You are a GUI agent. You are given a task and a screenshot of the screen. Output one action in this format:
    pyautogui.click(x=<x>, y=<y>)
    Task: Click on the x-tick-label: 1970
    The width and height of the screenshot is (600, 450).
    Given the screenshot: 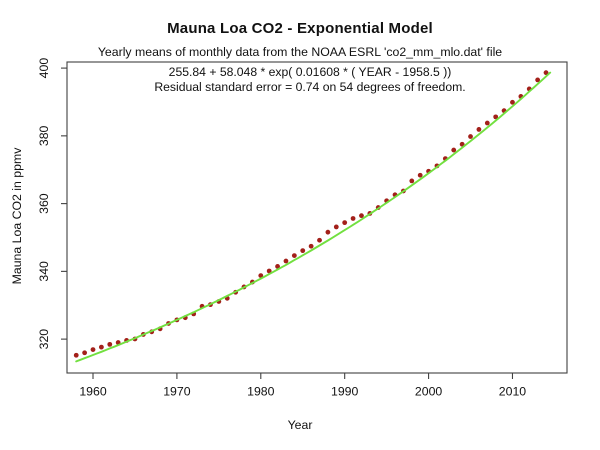 What is the action you would take?
    pyautogui.click(x=177, y=392)
    